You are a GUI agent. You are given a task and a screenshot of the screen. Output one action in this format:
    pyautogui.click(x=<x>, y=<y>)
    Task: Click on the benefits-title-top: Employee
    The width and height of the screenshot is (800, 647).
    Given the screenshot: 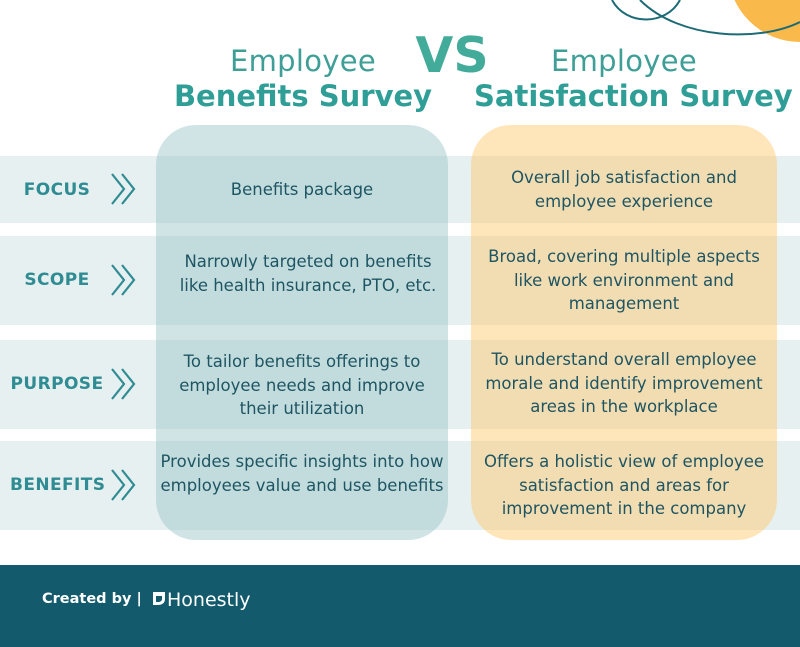 What is the action you would take?
    pyautogui.click(x=303, y=61)
    